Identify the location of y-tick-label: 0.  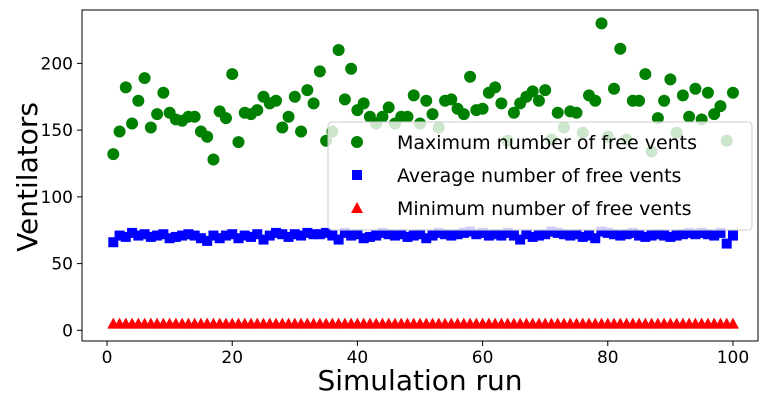
(67, 331).